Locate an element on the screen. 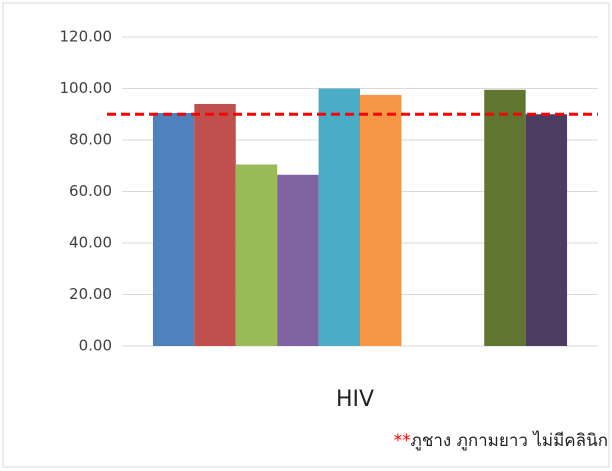 This screenshot has width=612, height=471. y-tick-label: 0.00 is located at coordinates (95, 346).